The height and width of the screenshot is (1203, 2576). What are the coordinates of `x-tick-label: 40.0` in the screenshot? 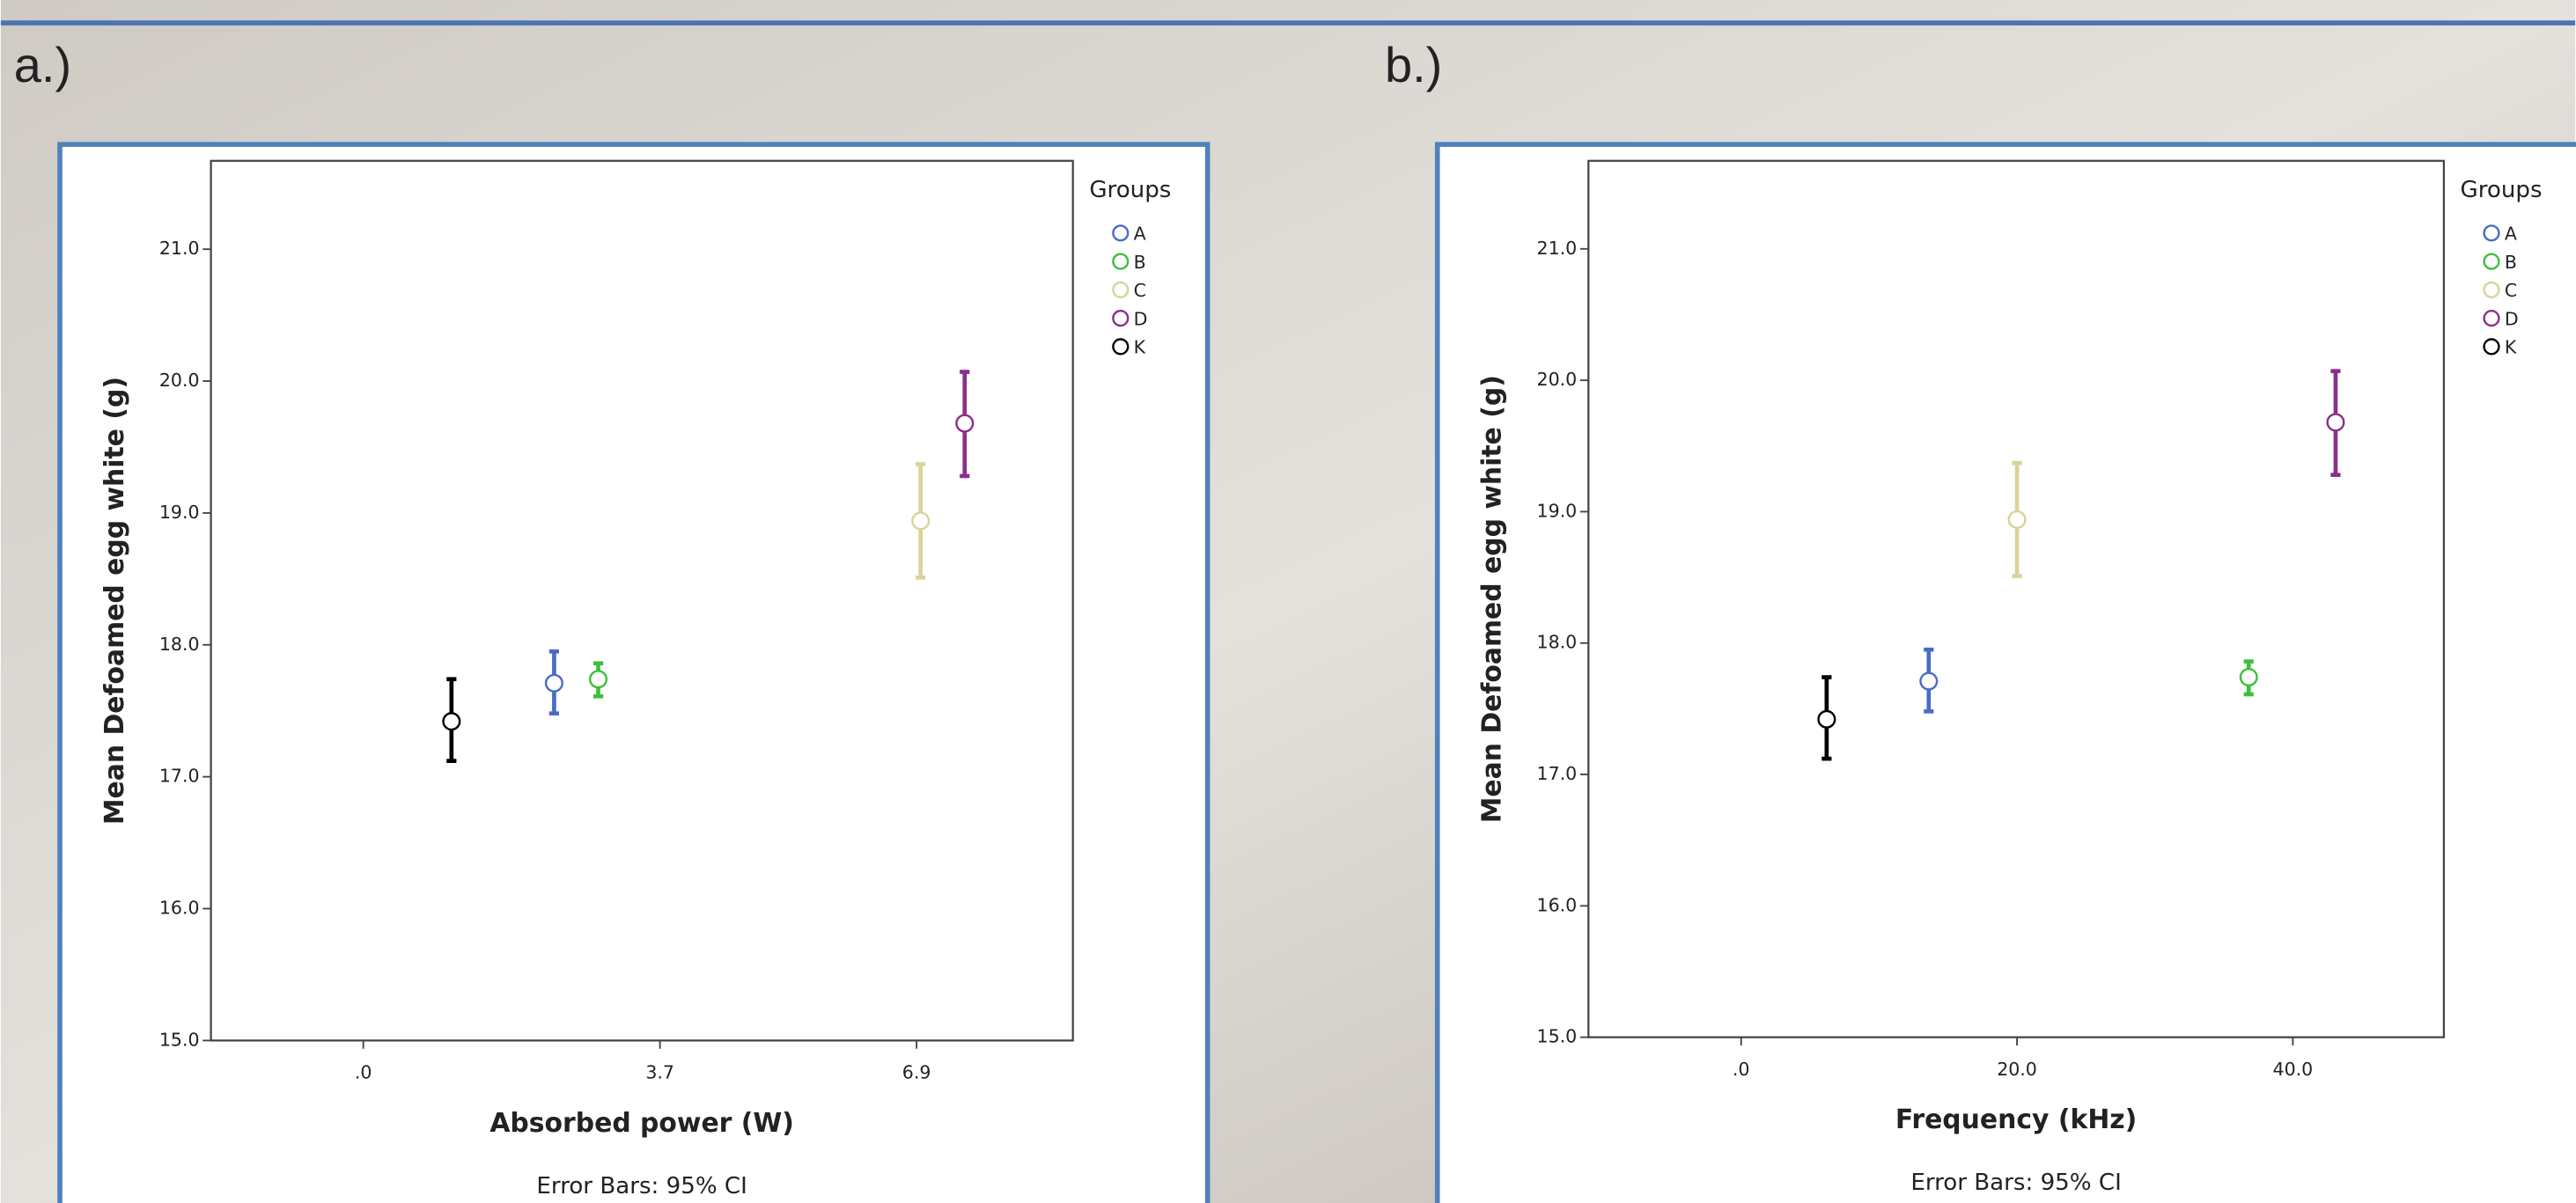 It's located at (2293, 1070).